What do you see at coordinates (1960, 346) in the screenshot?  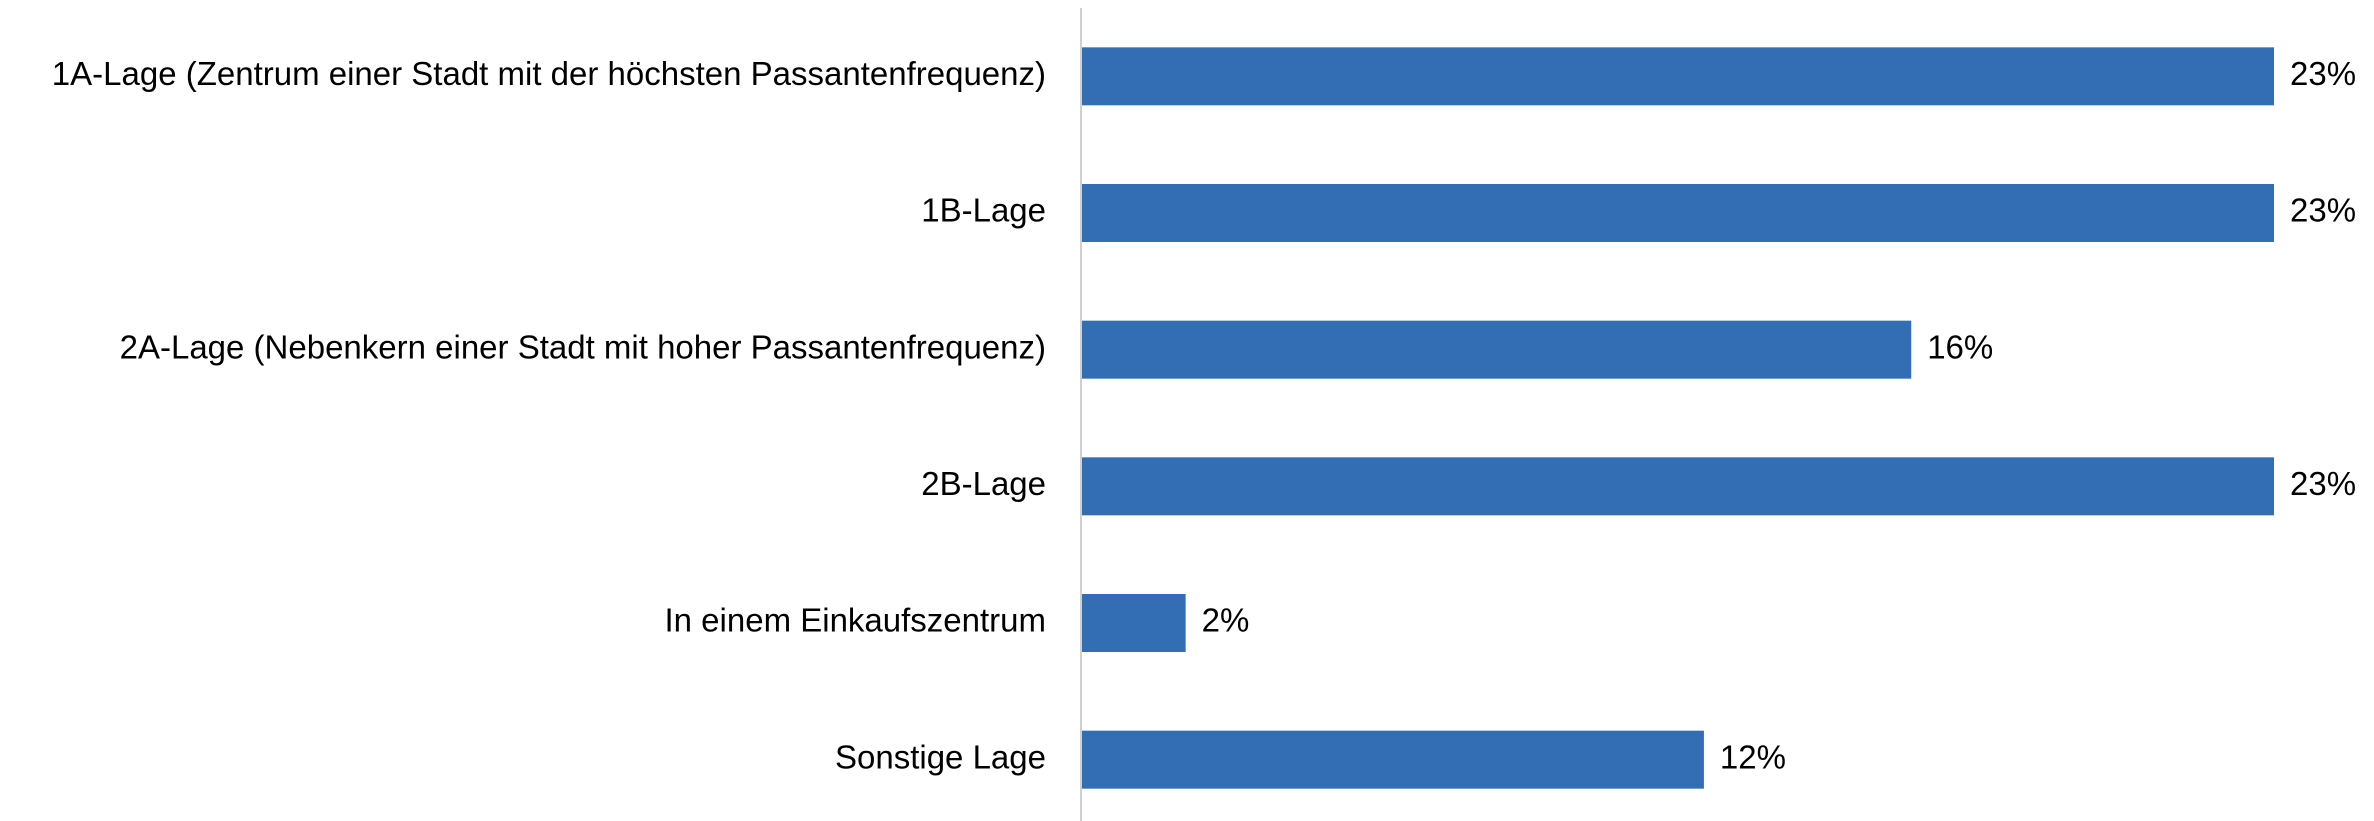 I see `value-label: 16%` at bounding box center [1960, 346].